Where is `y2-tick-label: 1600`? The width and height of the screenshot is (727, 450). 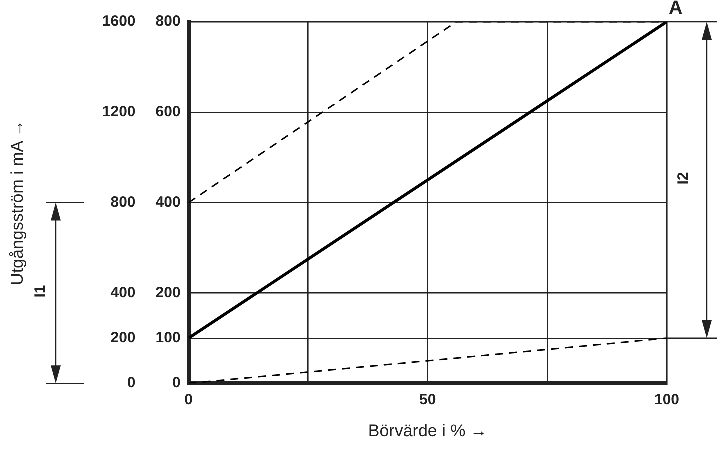
y2-tick-label: 1600 is located at coordinates (119, 21).